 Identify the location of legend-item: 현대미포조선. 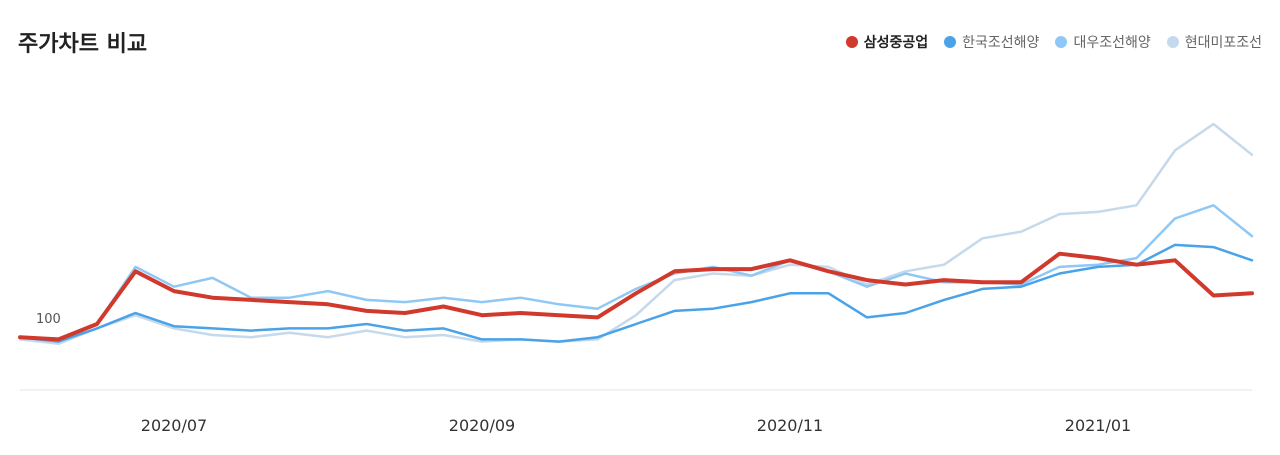
(1214, 42).